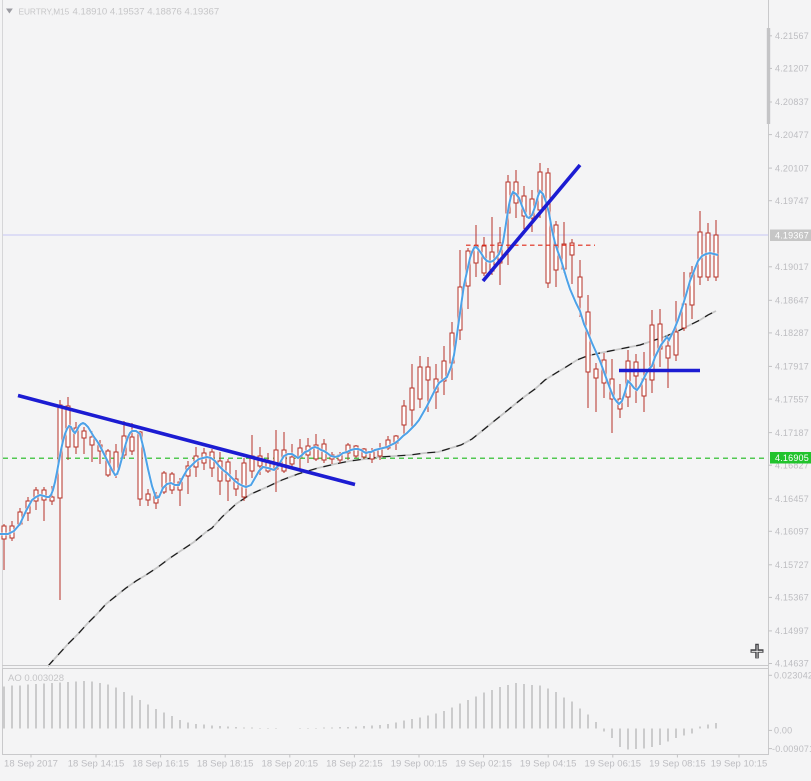  I want to click on svg-text: 4.16905, so click(792, 458).